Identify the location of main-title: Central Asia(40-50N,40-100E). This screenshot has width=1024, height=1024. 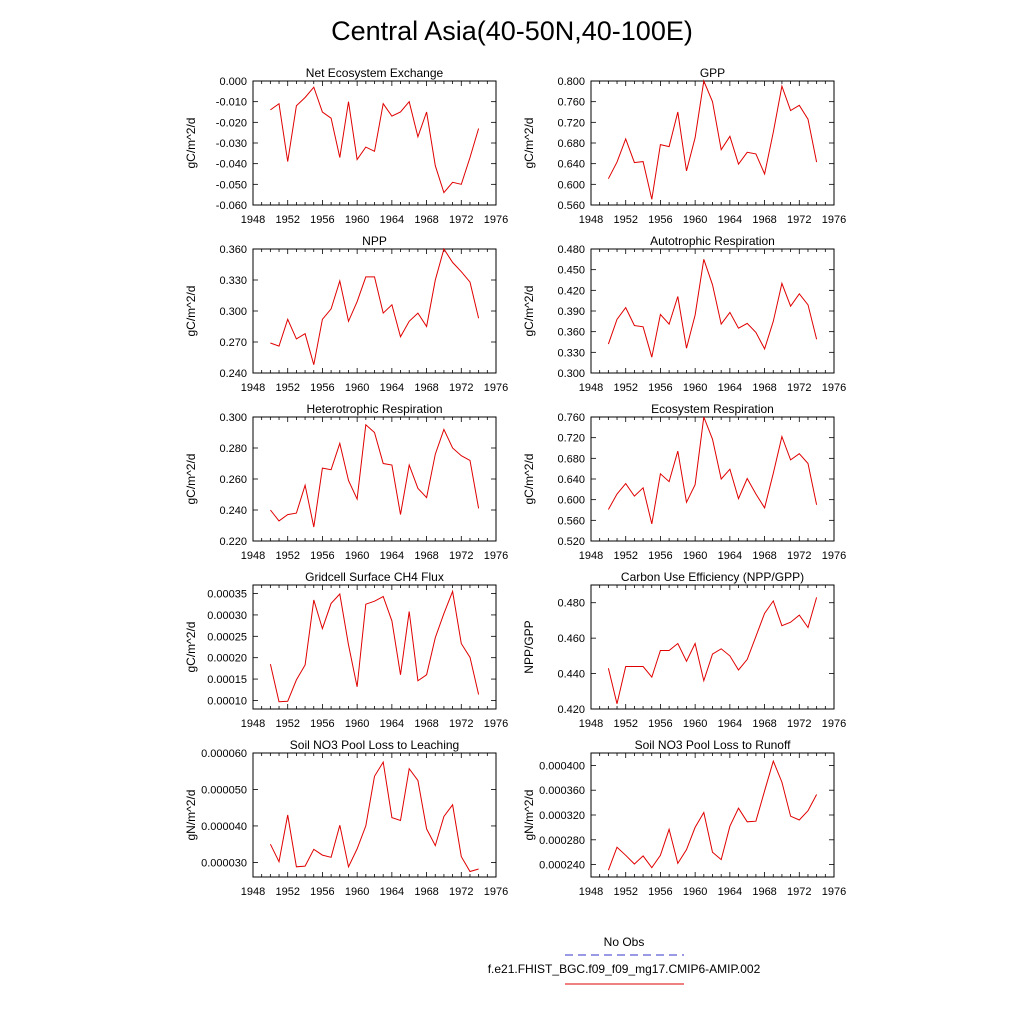
(512, 31).